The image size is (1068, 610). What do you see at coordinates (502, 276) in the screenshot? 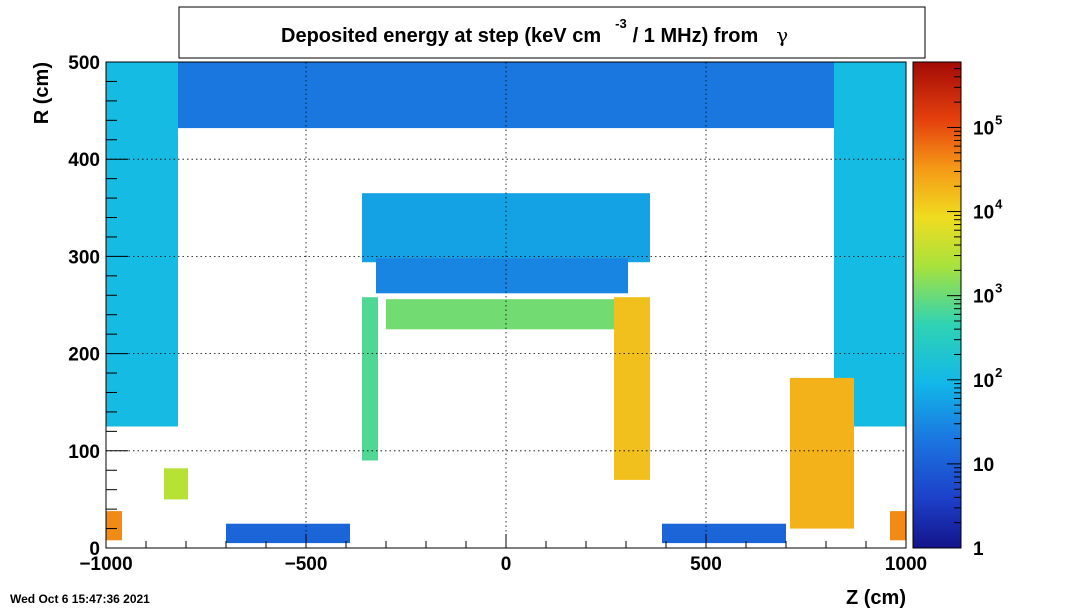
I see `region-barrel-slab-row` at bounding box center [502, 276].